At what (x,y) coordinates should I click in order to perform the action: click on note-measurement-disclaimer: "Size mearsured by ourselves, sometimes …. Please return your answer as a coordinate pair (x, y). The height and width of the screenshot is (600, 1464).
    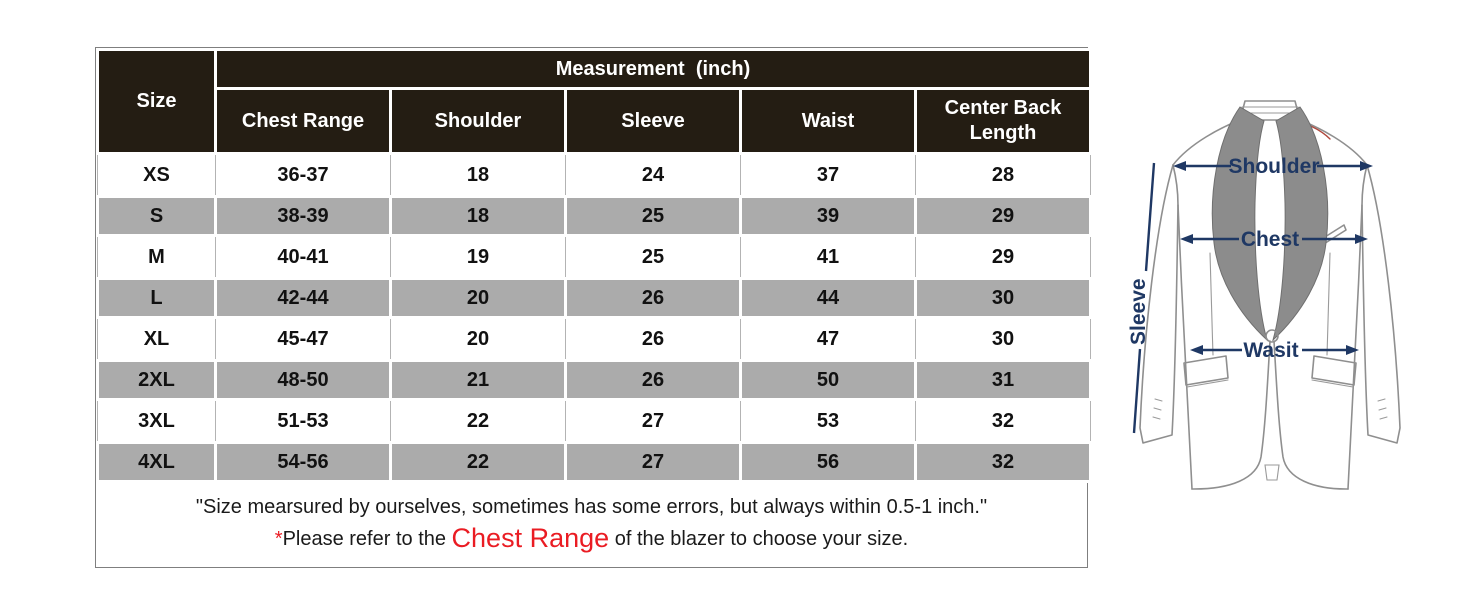
    Looking at the image, I should click on (591, 507).